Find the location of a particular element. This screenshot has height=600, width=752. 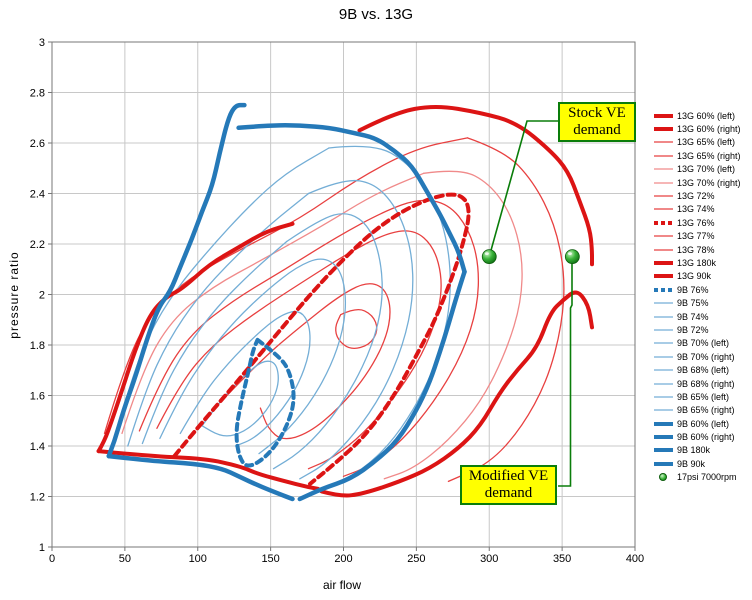

legend-item: 9B 75% is located at coordinates (702, 302).